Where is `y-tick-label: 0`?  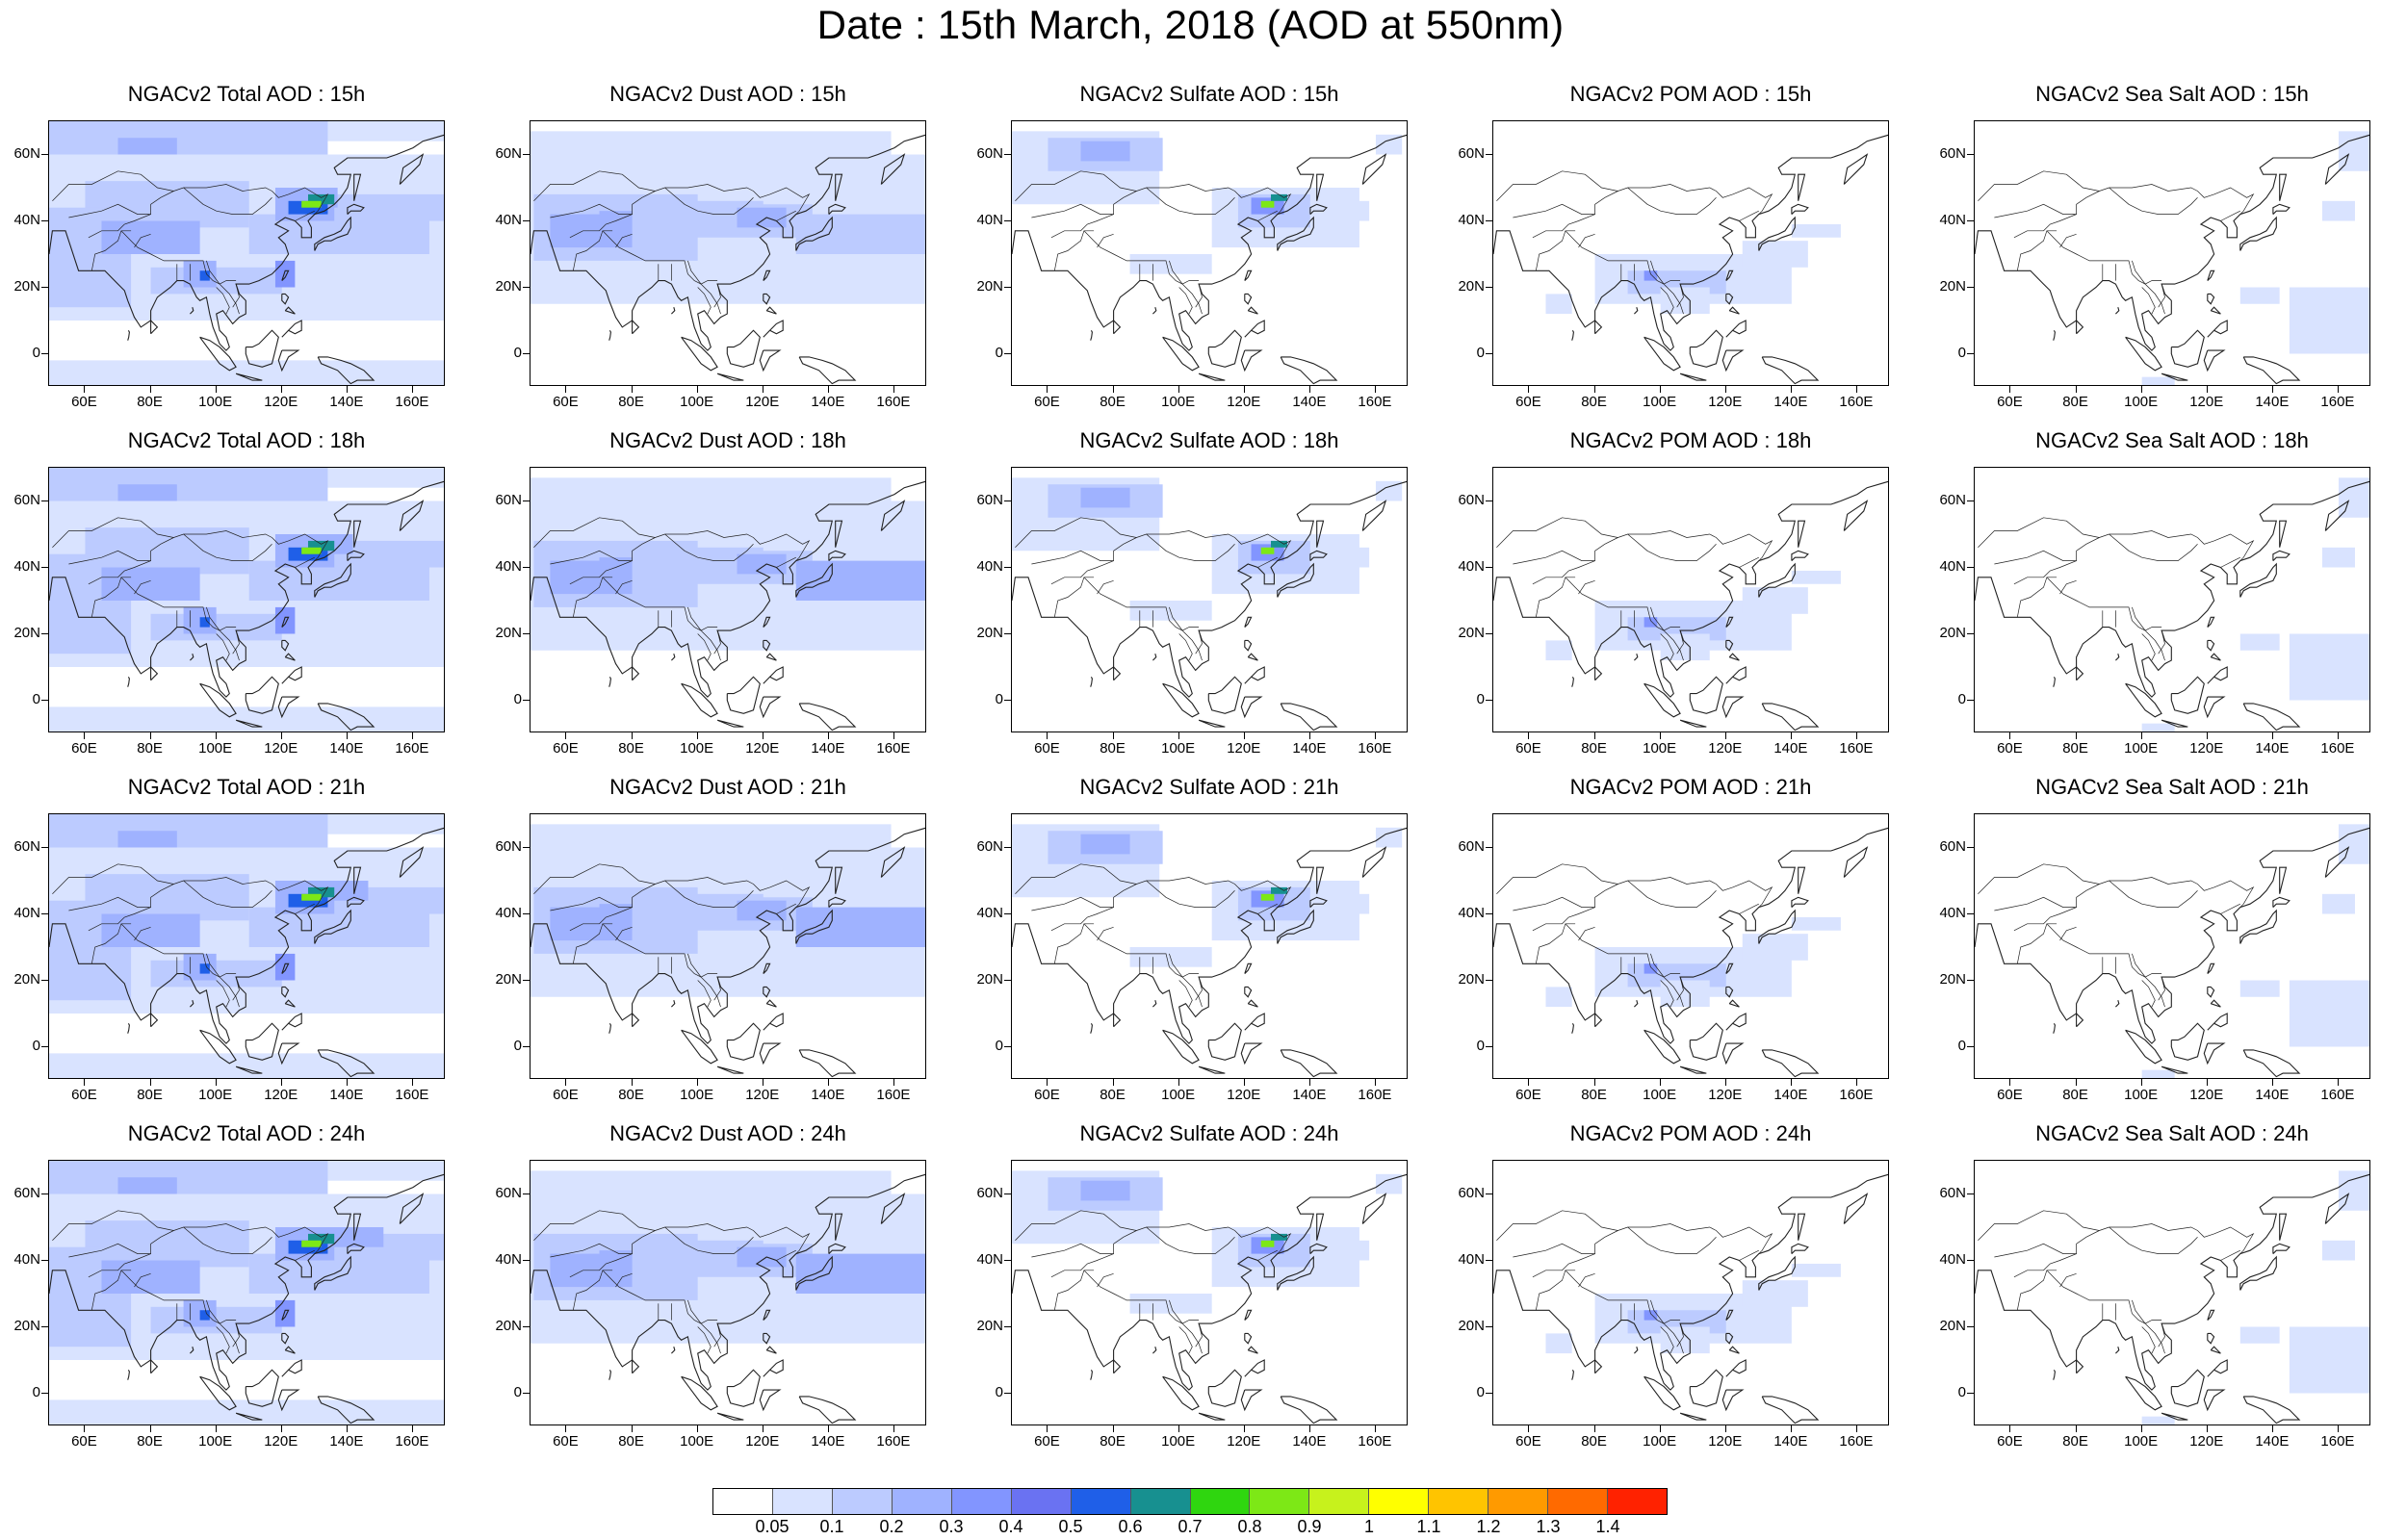 y-tick-label: 0 is located at coordinates (36, 1391).